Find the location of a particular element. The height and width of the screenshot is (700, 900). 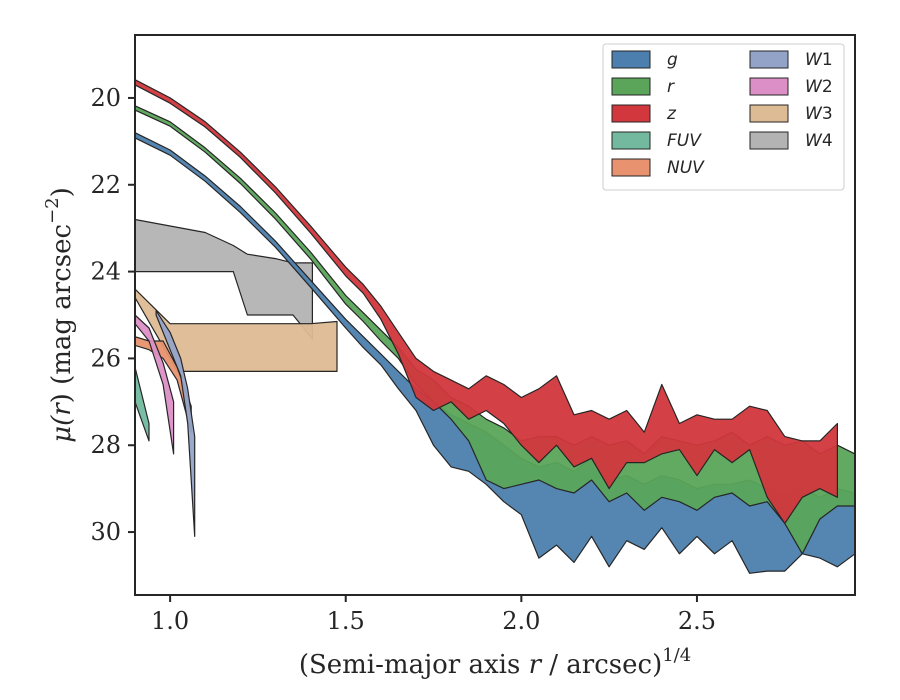

y-tick-label: 28 is located at coordinates (105, 445).